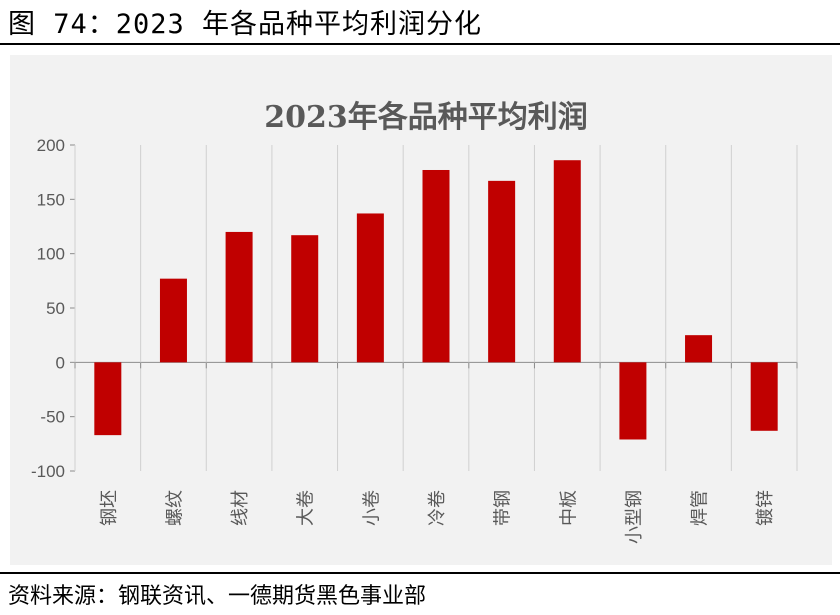 This screenshot has height=615, width=840. I want to click on x-tick-label: 线材, so click(240, 508).